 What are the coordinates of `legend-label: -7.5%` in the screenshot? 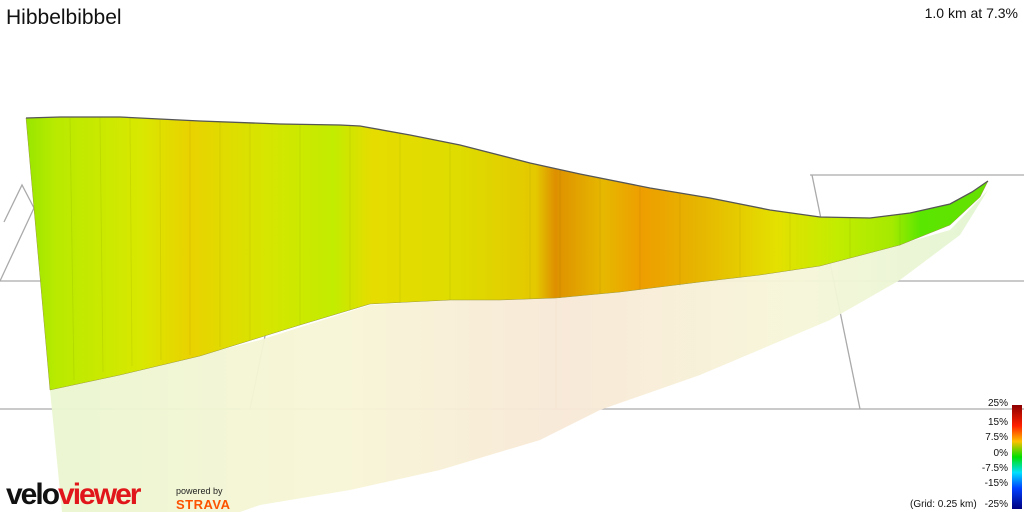 It's located at (994, 468).